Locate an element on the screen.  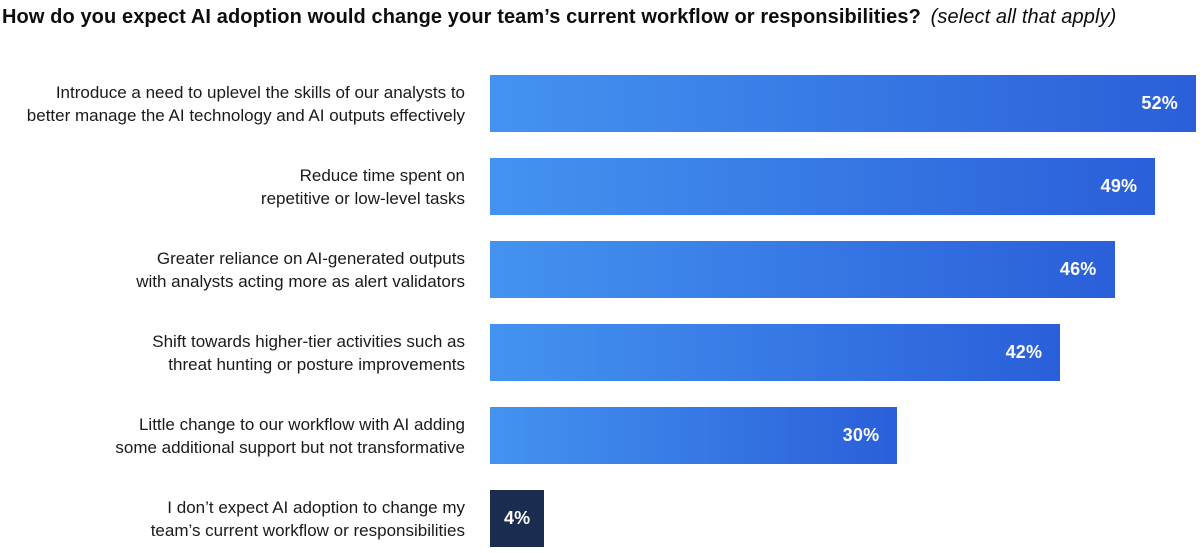
bar-value-label: 42% is located at coordinates (1024, 352).